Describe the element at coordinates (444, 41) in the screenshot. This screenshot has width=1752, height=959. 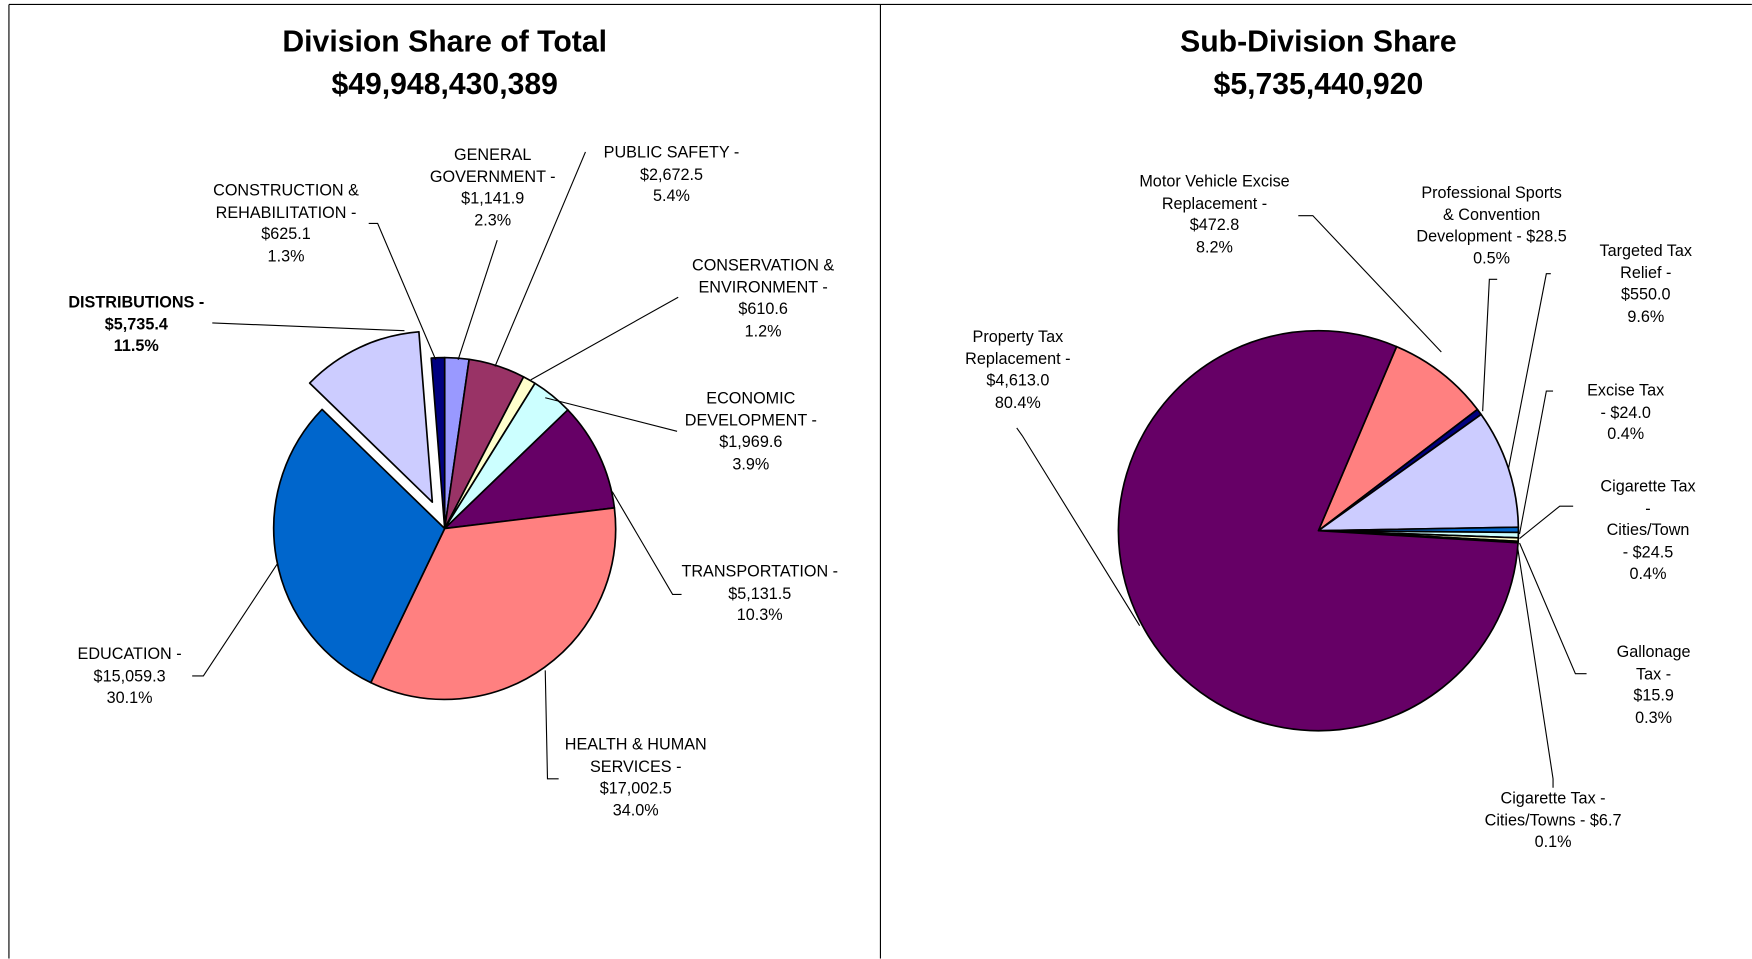
I see `chart-title: Division Share of Total` at that location.